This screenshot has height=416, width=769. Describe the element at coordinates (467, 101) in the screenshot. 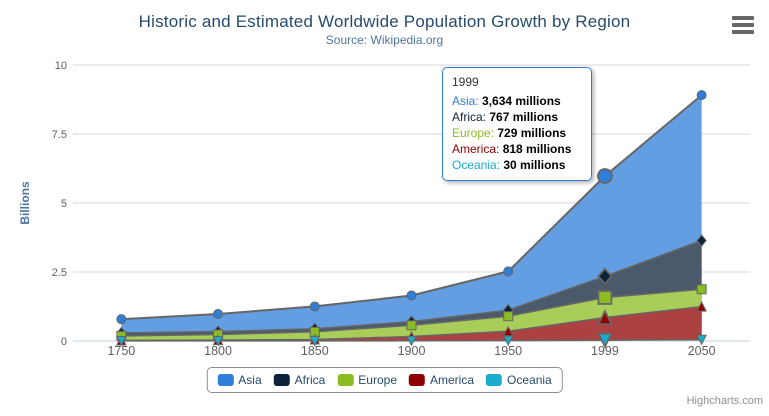

I see `tooltip-series-label: Asia:` at that location.